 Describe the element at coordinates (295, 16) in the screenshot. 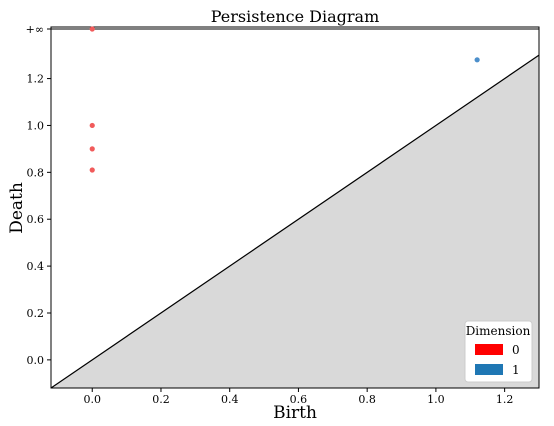

I see `chart-title: Persistence Diagram` at that location.